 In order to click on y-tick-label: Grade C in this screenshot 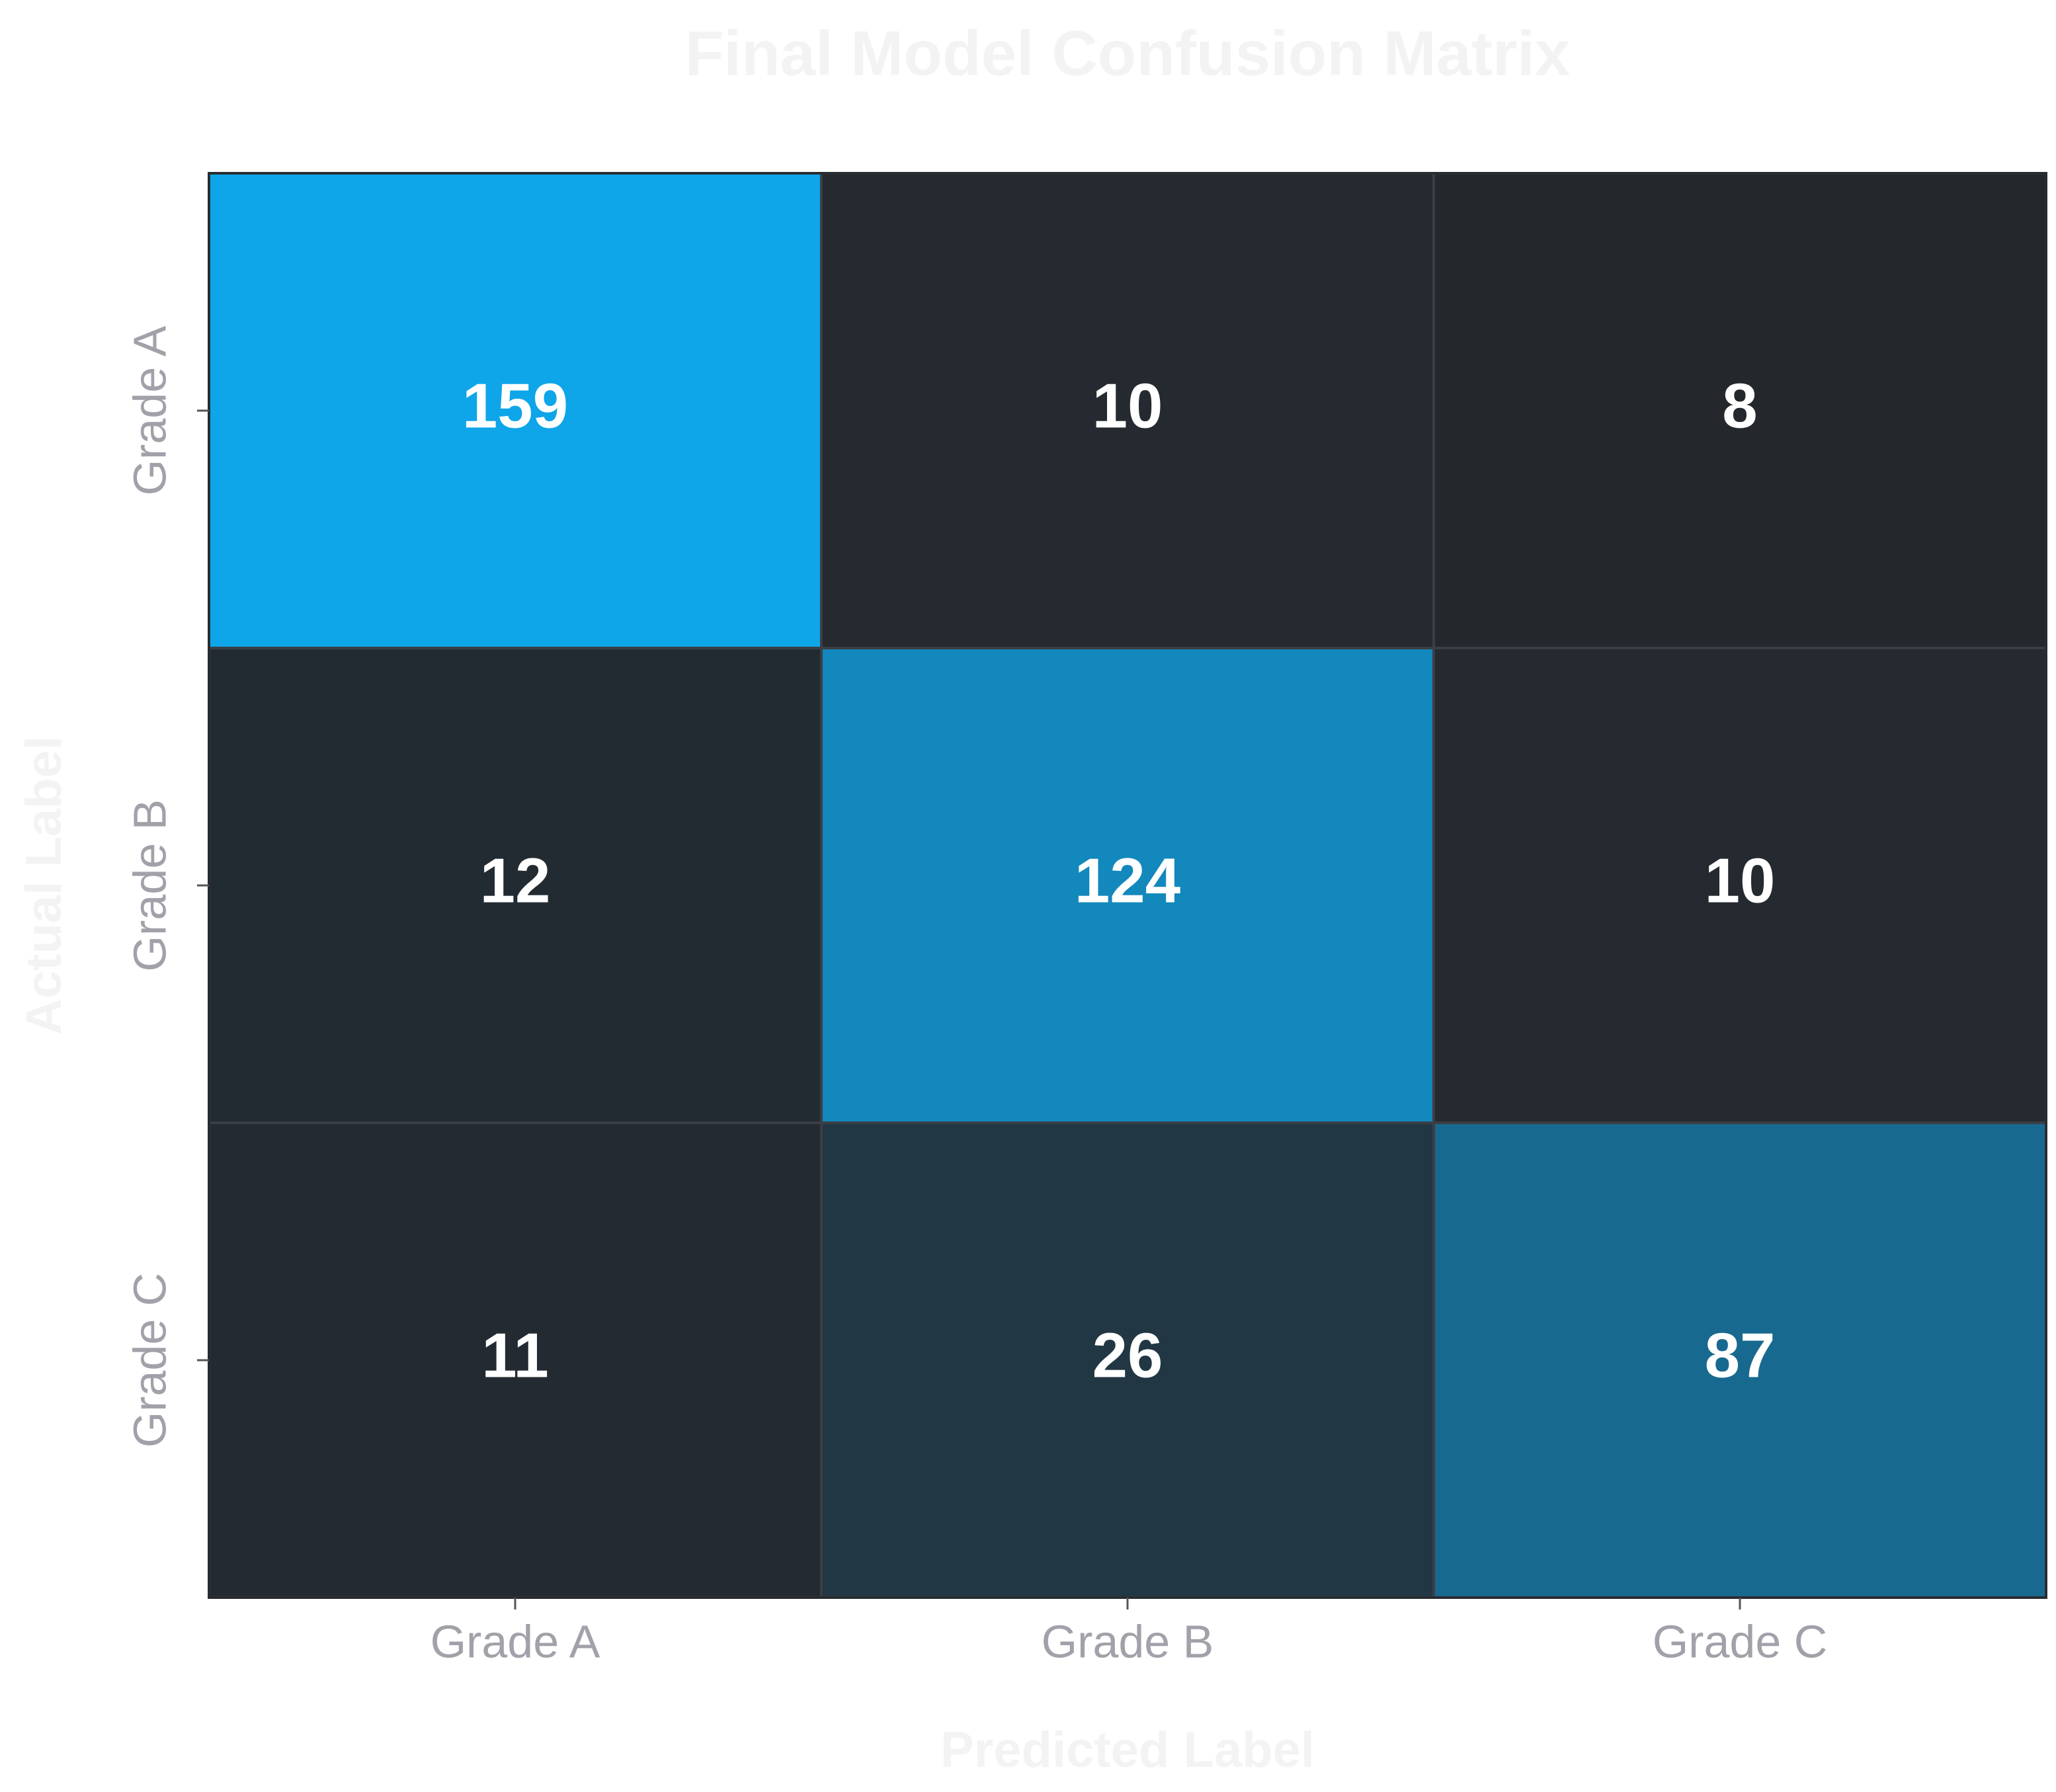, I will do `click(149, 1361)`.